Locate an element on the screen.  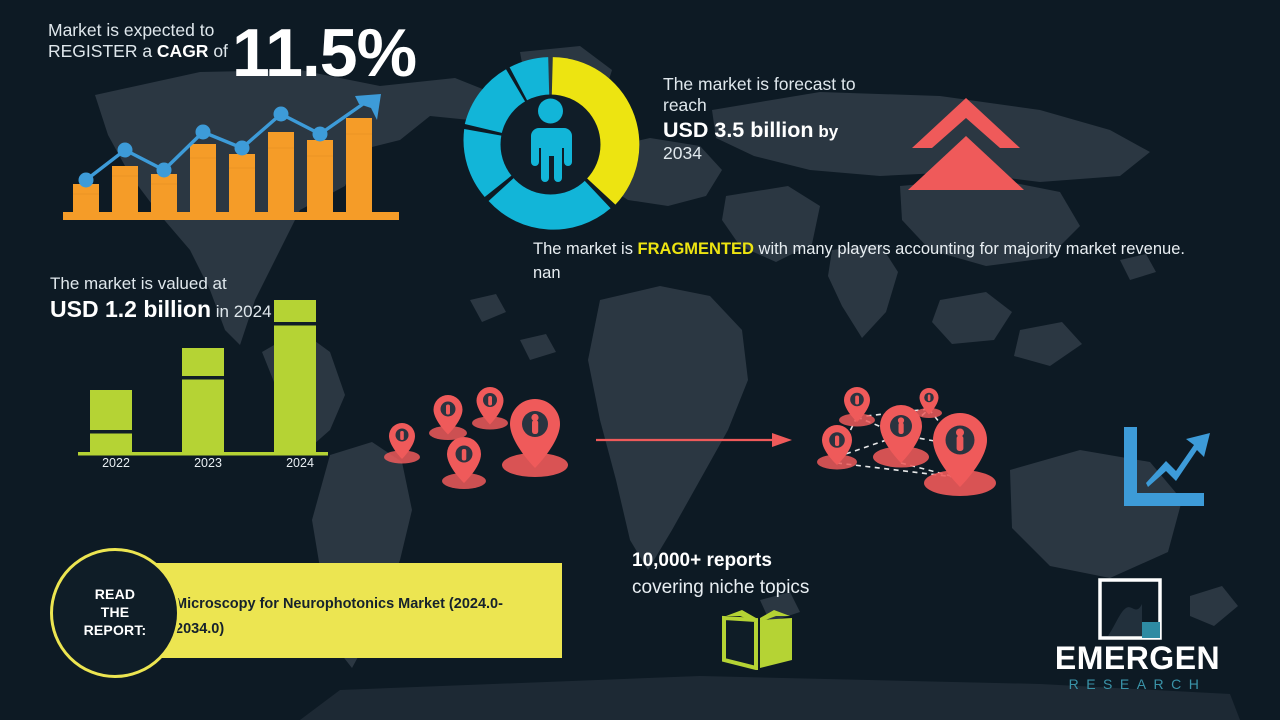
market-share-donut-chart is located at coordinates (551, 143).